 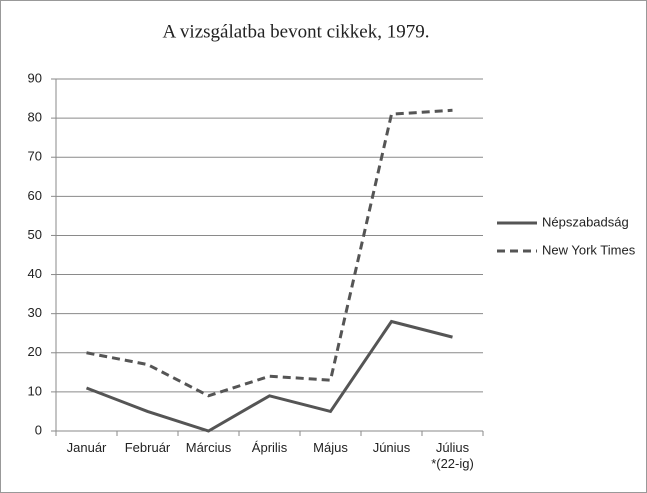 I want to click on x-tick-label-box: Május, so click(x=330, y=447).